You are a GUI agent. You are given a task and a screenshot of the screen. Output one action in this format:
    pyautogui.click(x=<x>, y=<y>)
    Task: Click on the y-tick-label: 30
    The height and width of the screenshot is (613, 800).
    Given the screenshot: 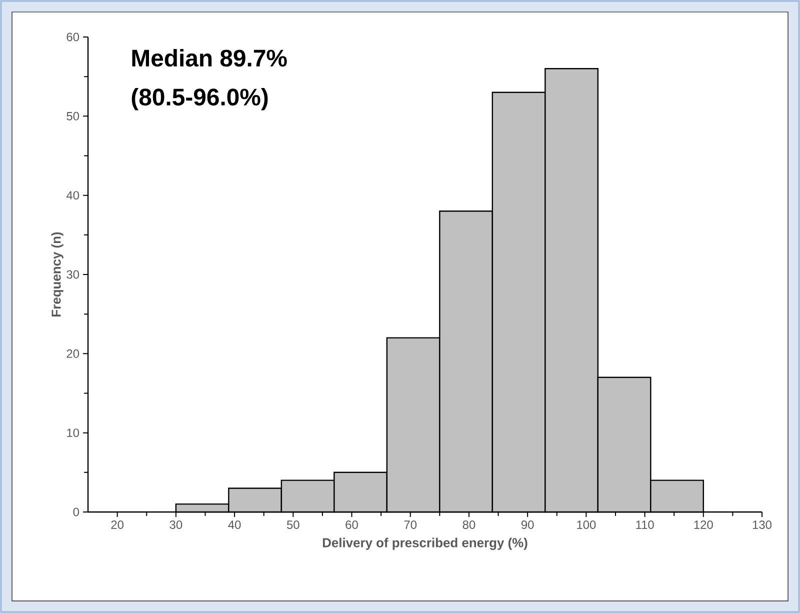 What is the action you would take?
    pyautogui.click(x=73, y=274)
    